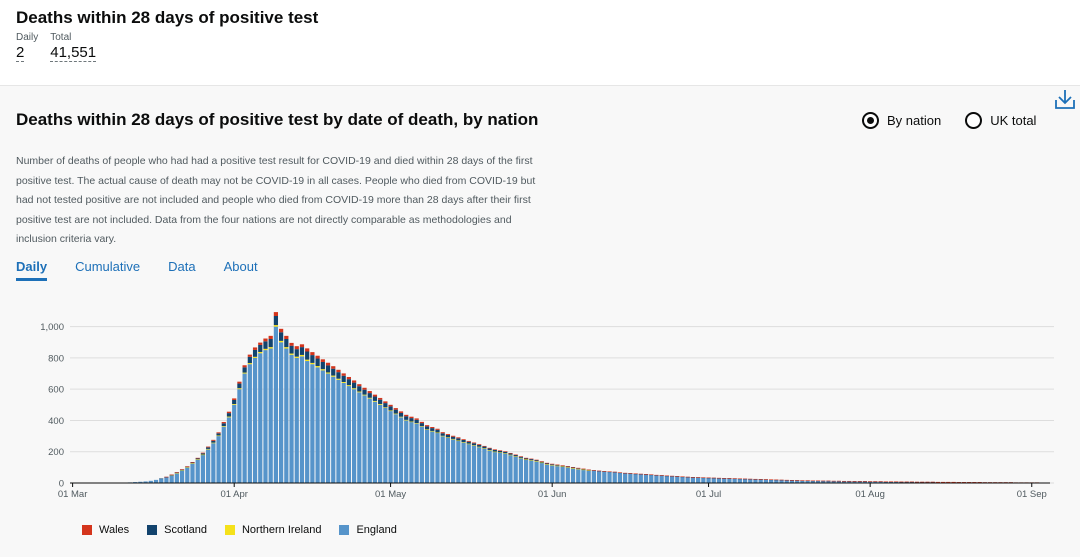 This screenshot has width=1080, height=557. Describe the element at coordinates (552, 494) in the screenshot. I see `x-tick-label: 01 Jun` at that location.